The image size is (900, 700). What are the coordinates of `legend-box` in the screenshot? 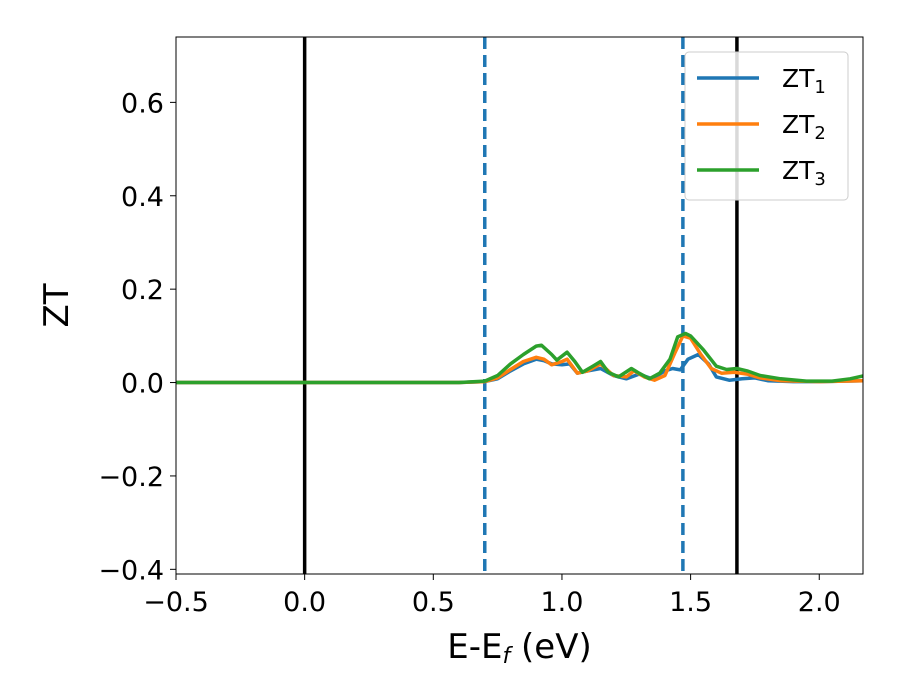 It's located at (766, 126).